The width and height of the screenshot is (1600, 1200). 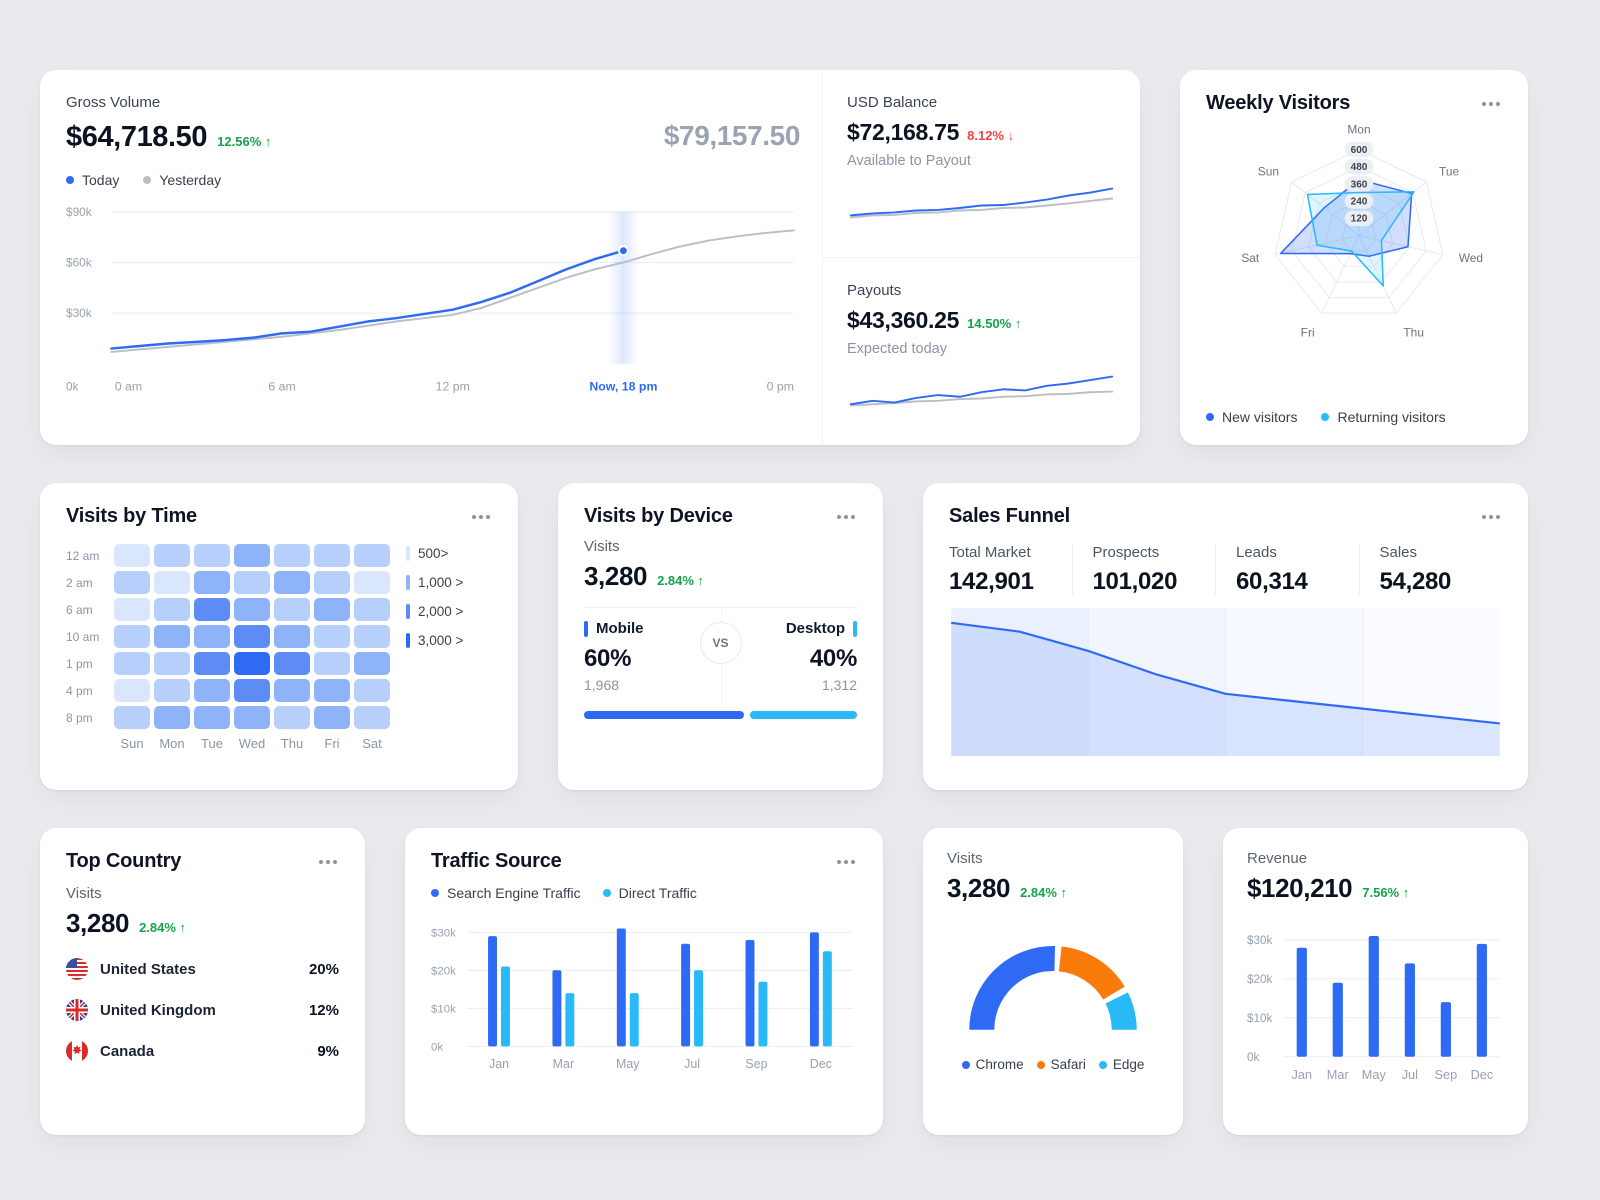 I want to click on svg-text: $30k, so click(x=1260, y=940).